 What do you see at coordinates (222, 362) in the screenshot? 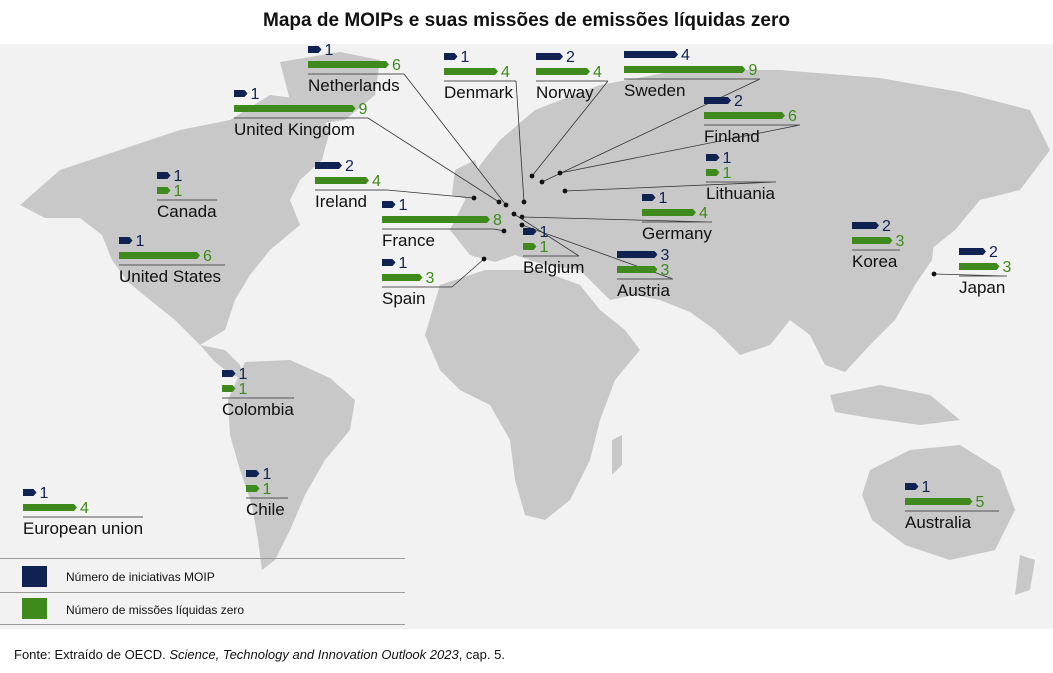
I see `central-america-landmass` at bounding box center [222, 362].